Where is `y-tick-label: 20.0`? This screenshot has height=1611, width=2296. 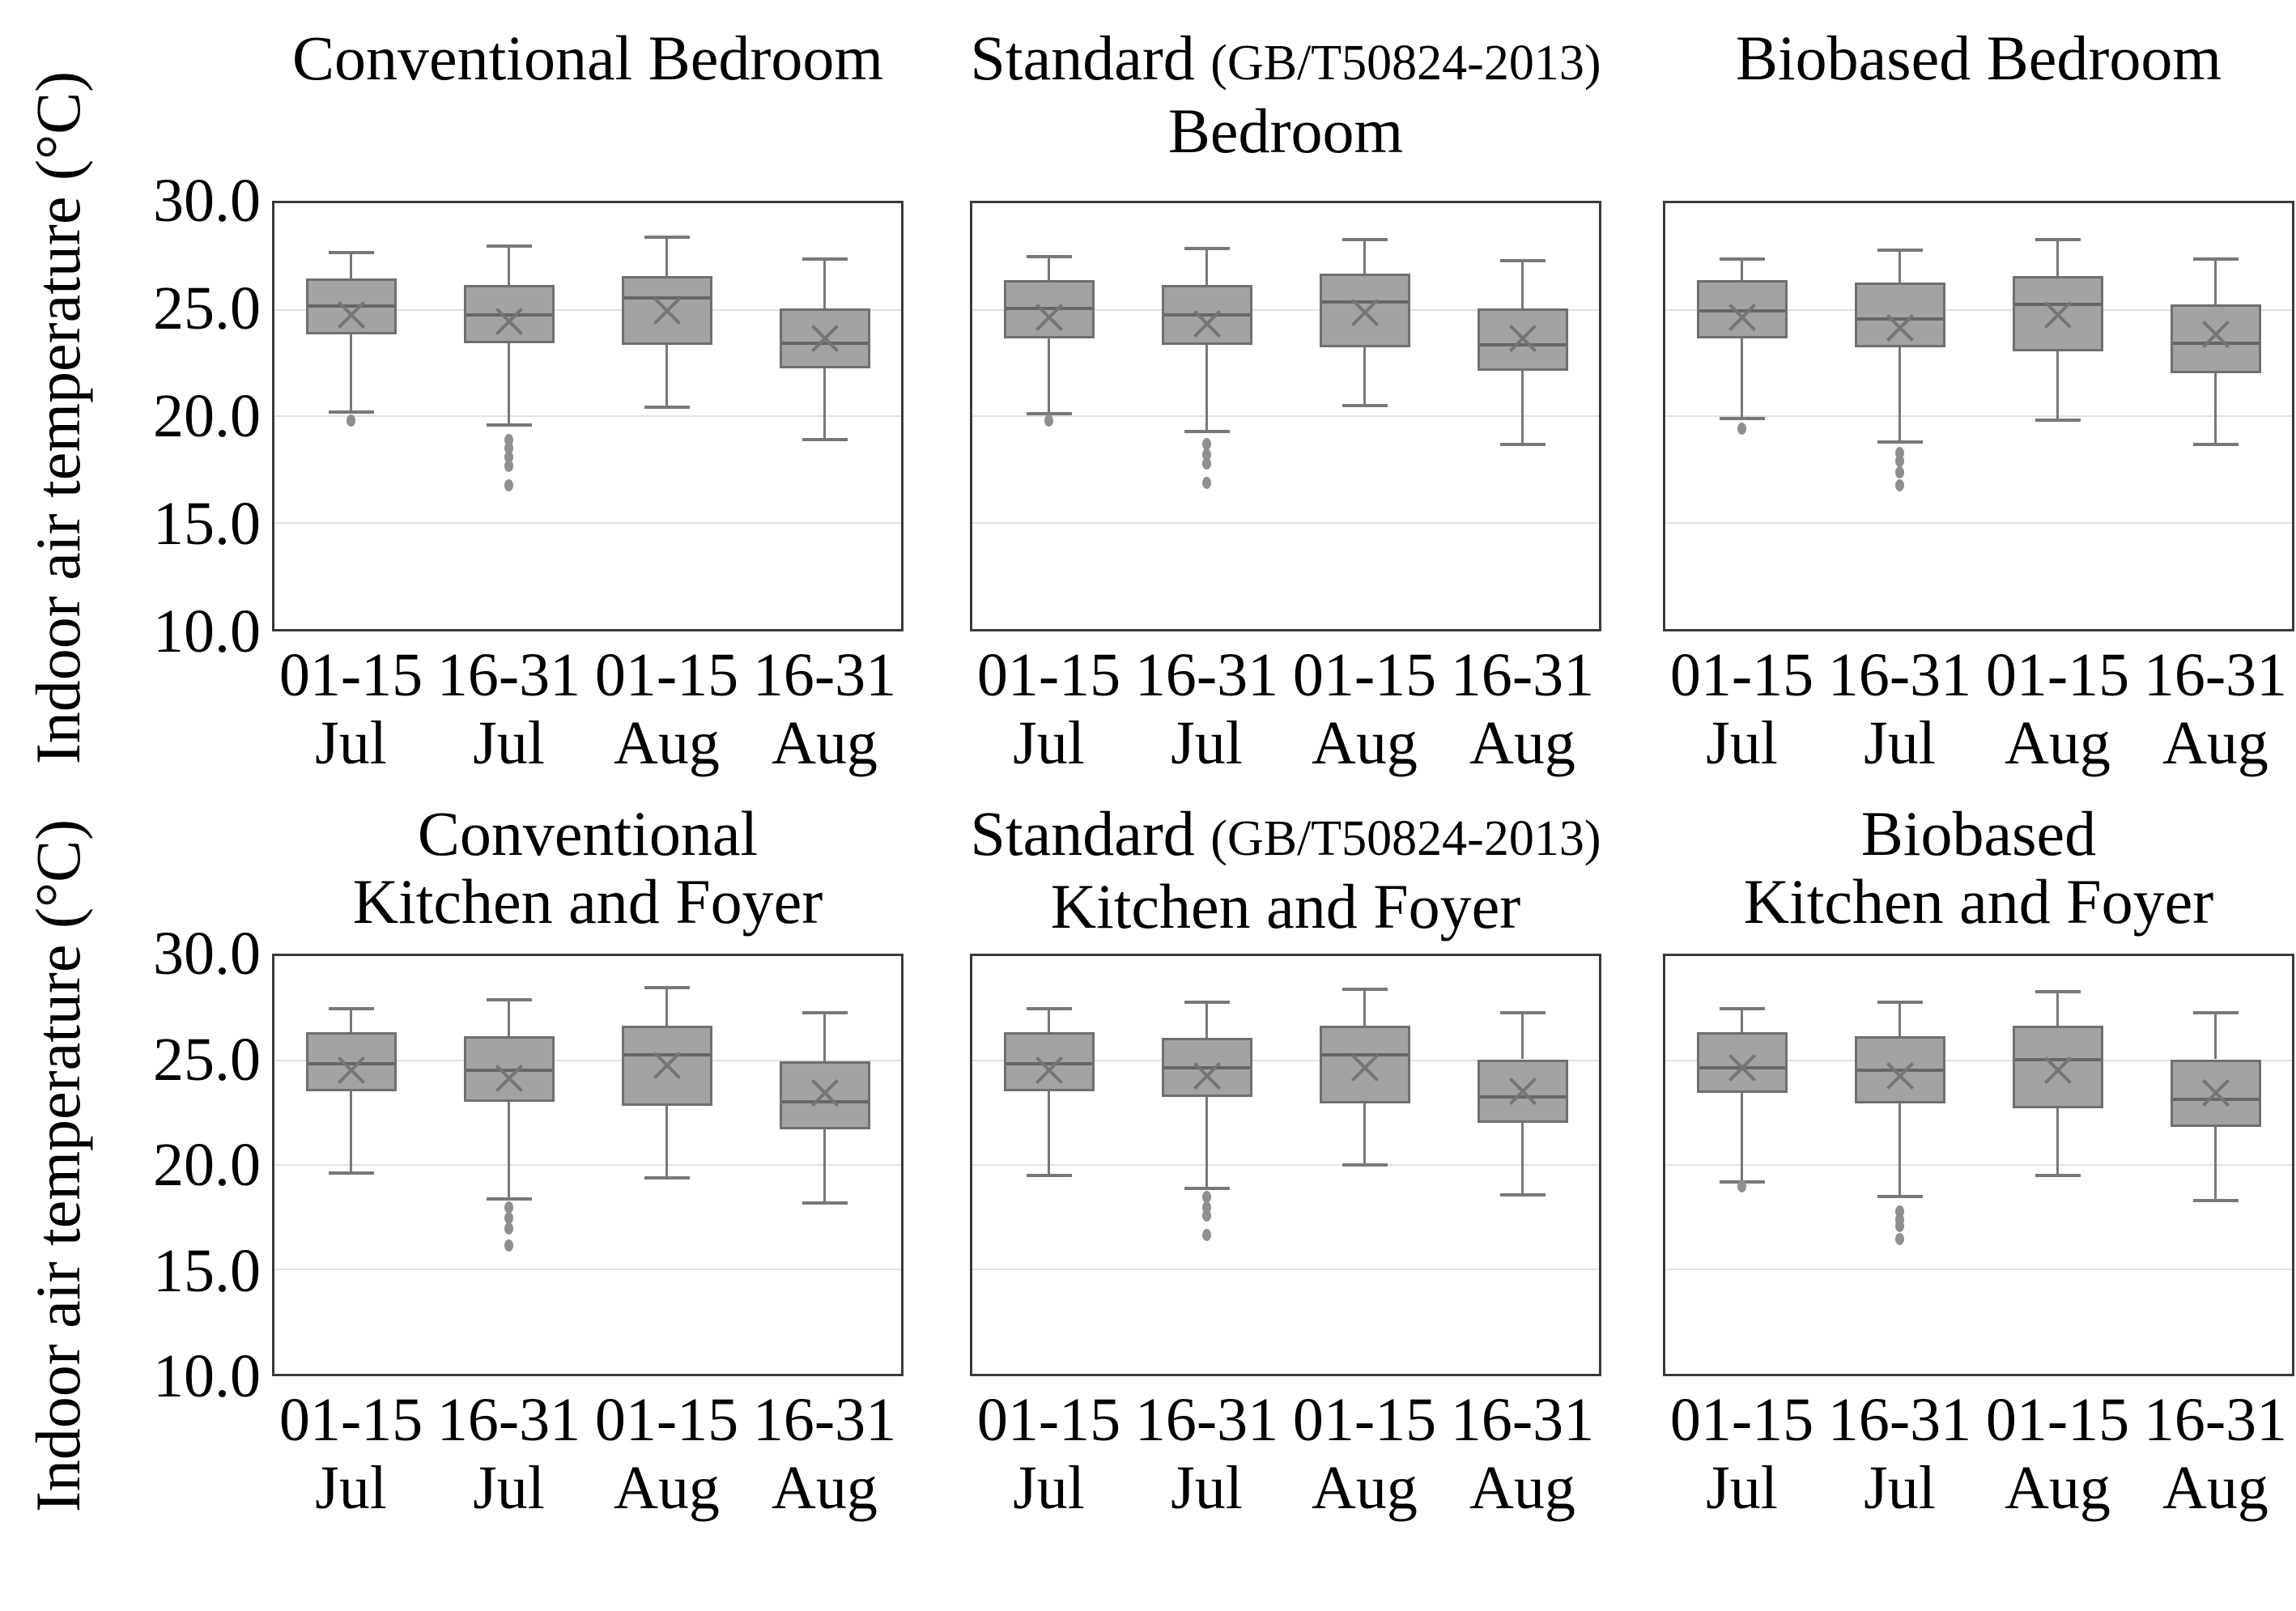 y-tick-label: 20.0 is located at coordinates (172, 1165).